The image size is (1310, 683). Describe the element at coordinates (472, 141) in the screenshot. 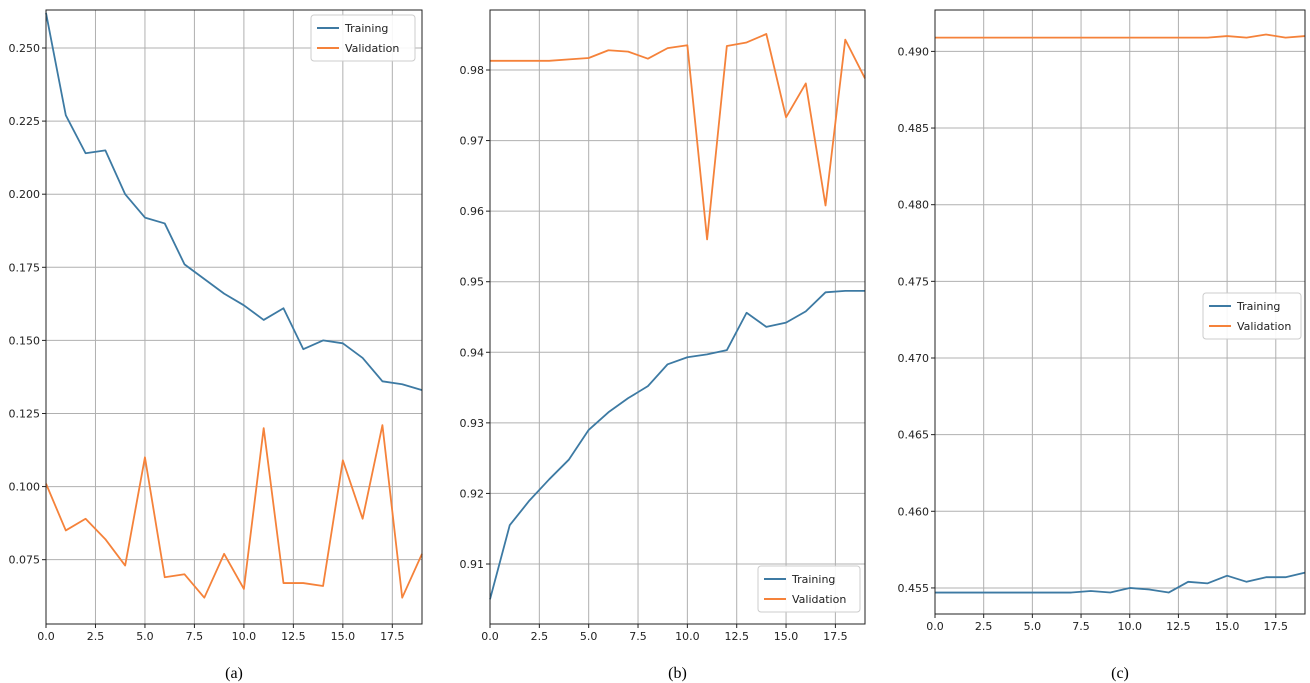

I see `y-tick-label: 0.97` at that location.